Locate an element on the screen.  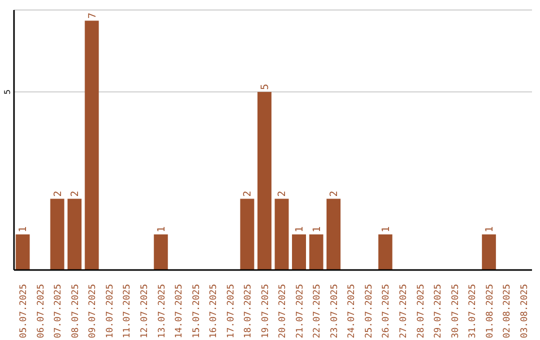
x-tick-label: 02.08.2025 is located at coordinates (507, 311).